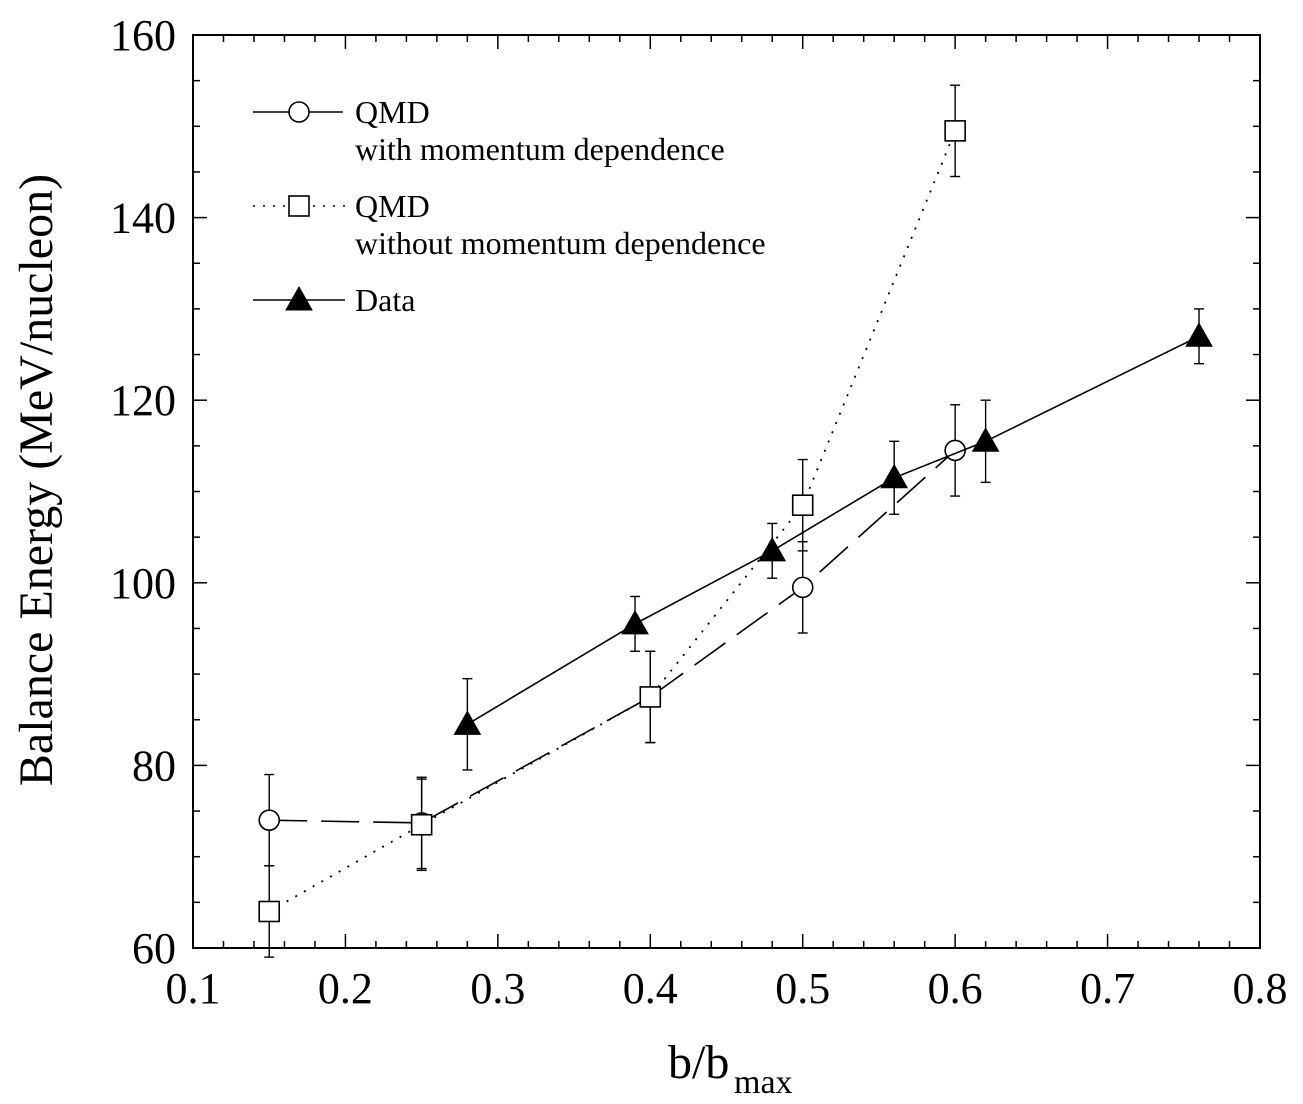 The image size is (1303, 1104). I want to click on x-tick-label: 0.3, so click(497, 988).